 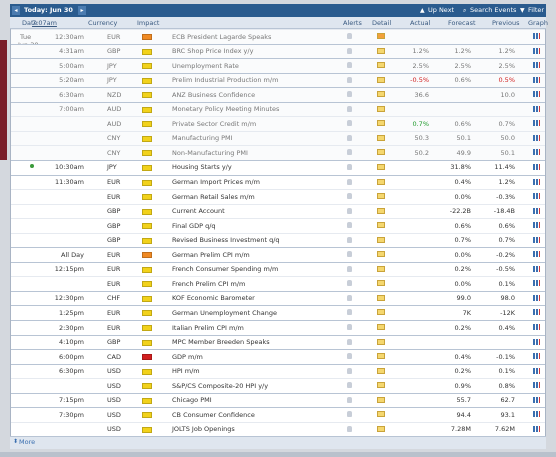 What do you see at coordinates (213, 196) in the screenshot?
I see `event: German Retail Sales m/m` at bounding box center [213, 196].